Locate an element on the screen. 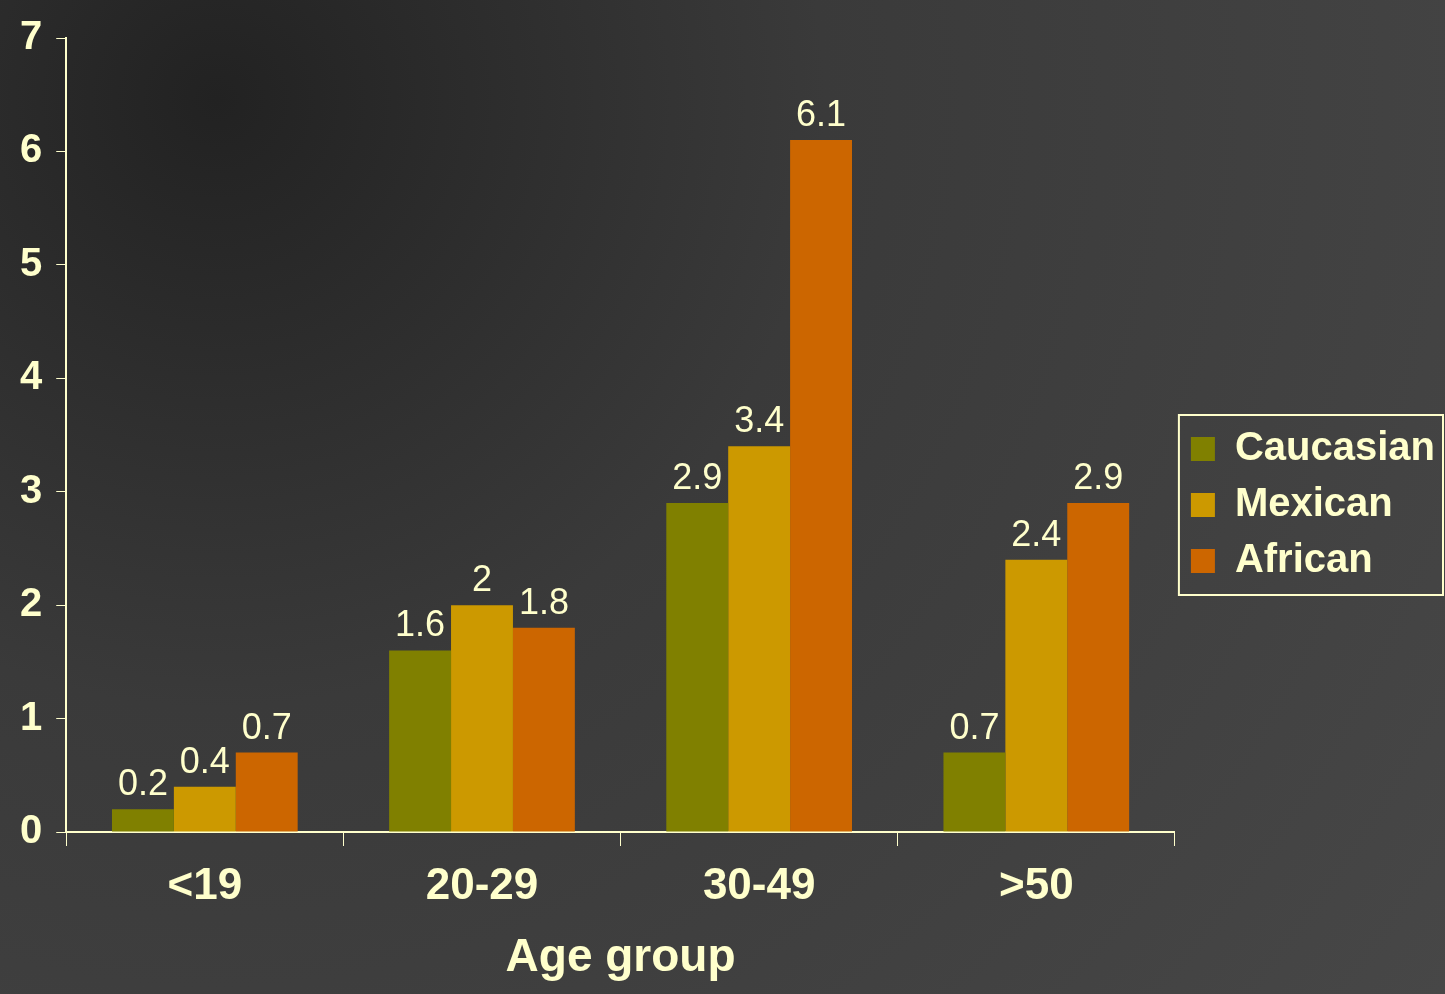 The width and height of the screenshot is (1445, 994). legend-label: Caucasian is located at coordinates (1335, 446).